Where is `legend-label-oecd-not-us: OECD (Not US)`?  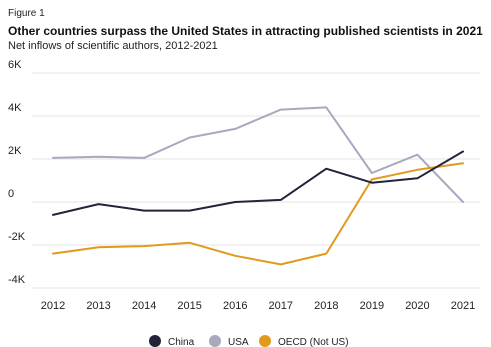
legend-label-oecd-not-us: OECD (Not US) is located at coordinates (313, 342).